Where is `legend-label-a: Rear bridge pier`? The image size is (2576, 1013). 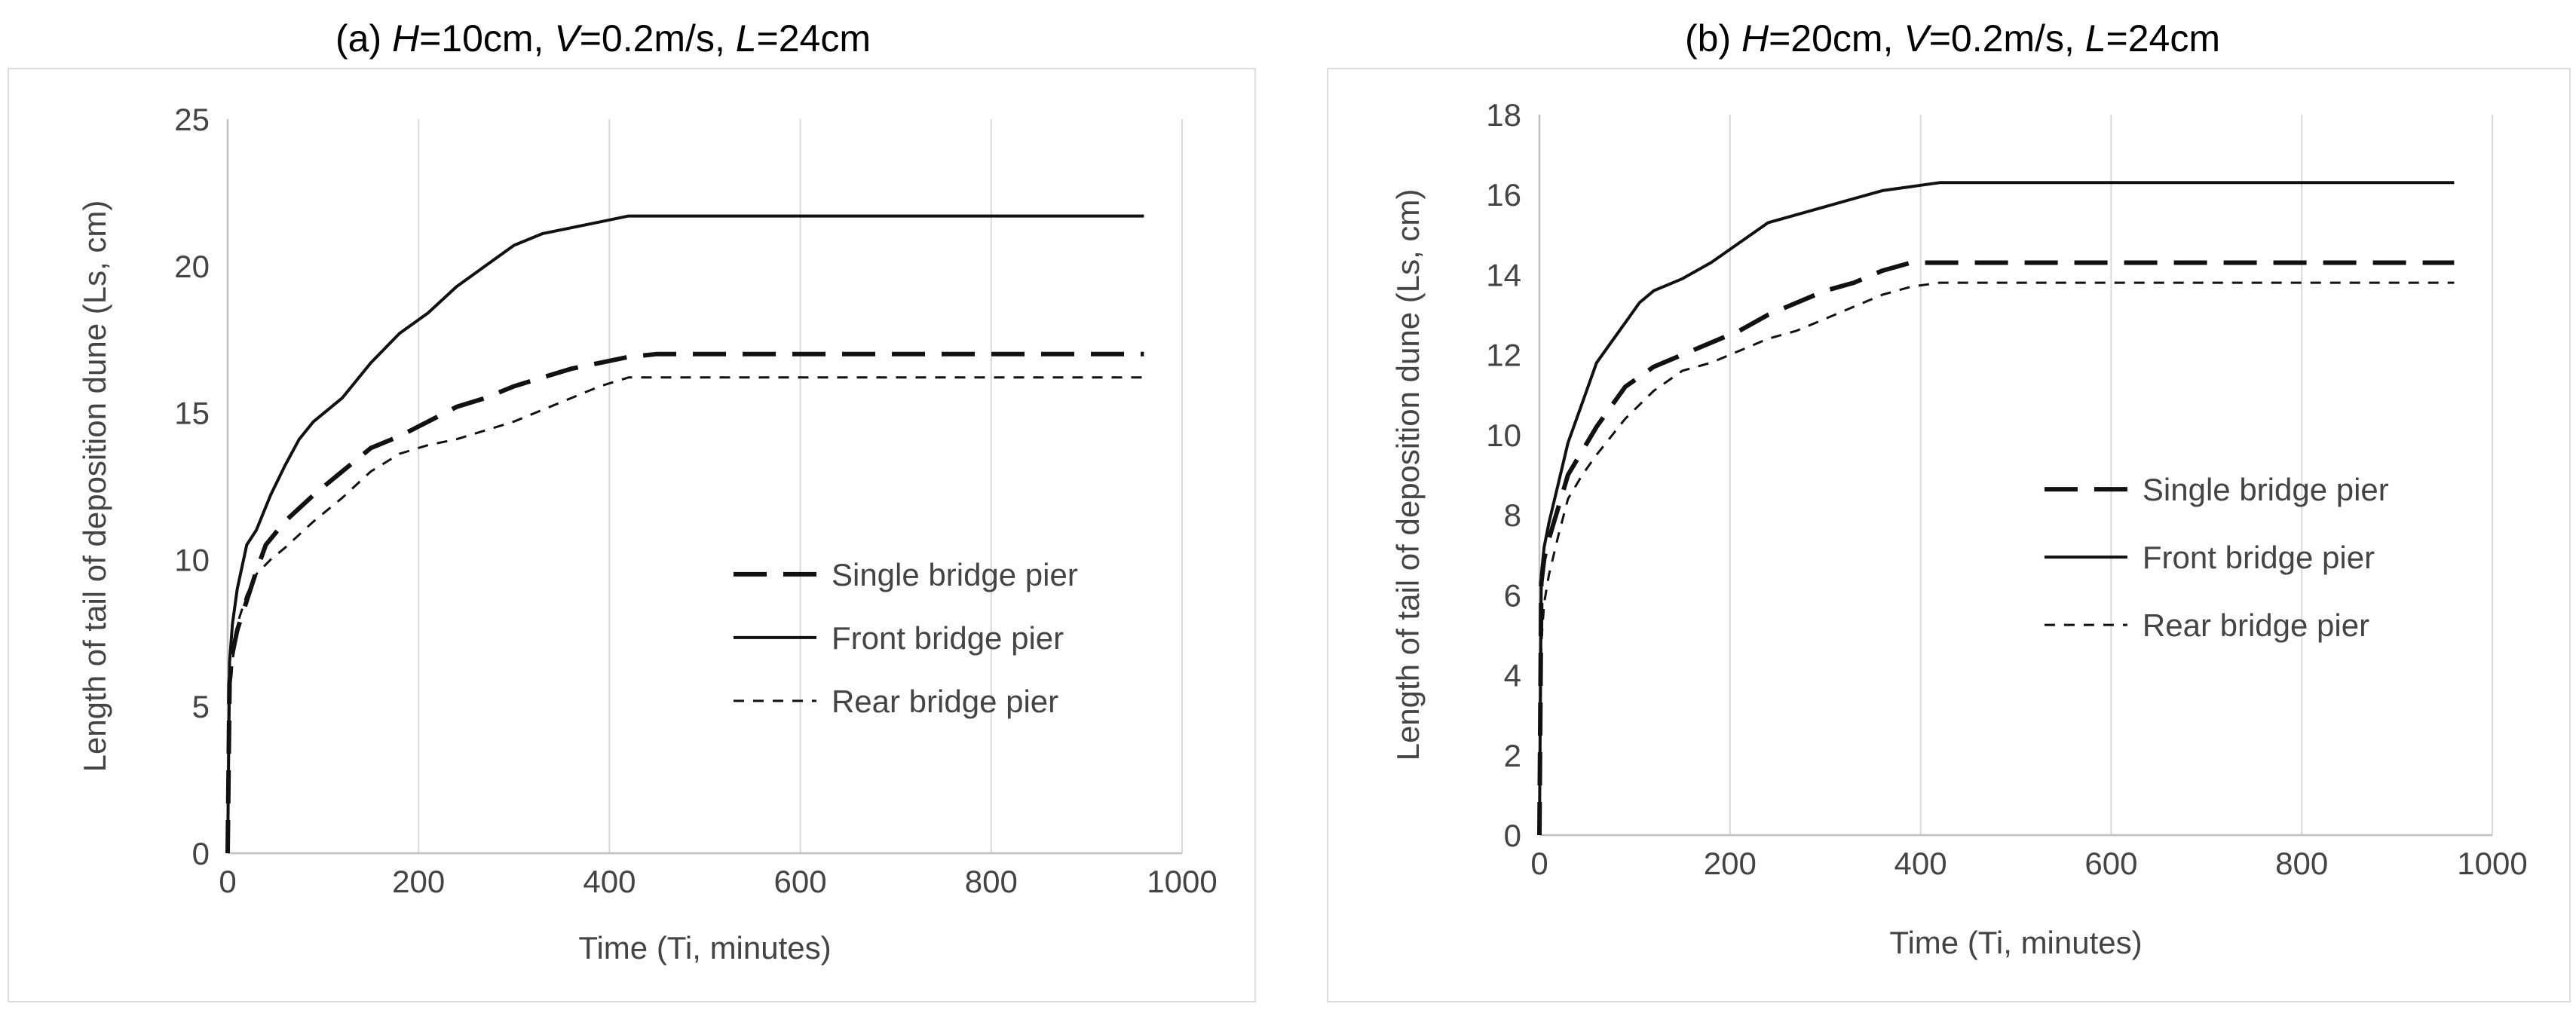
legend-label-a: Rear bridge pier is located at coordinates (945, 702).